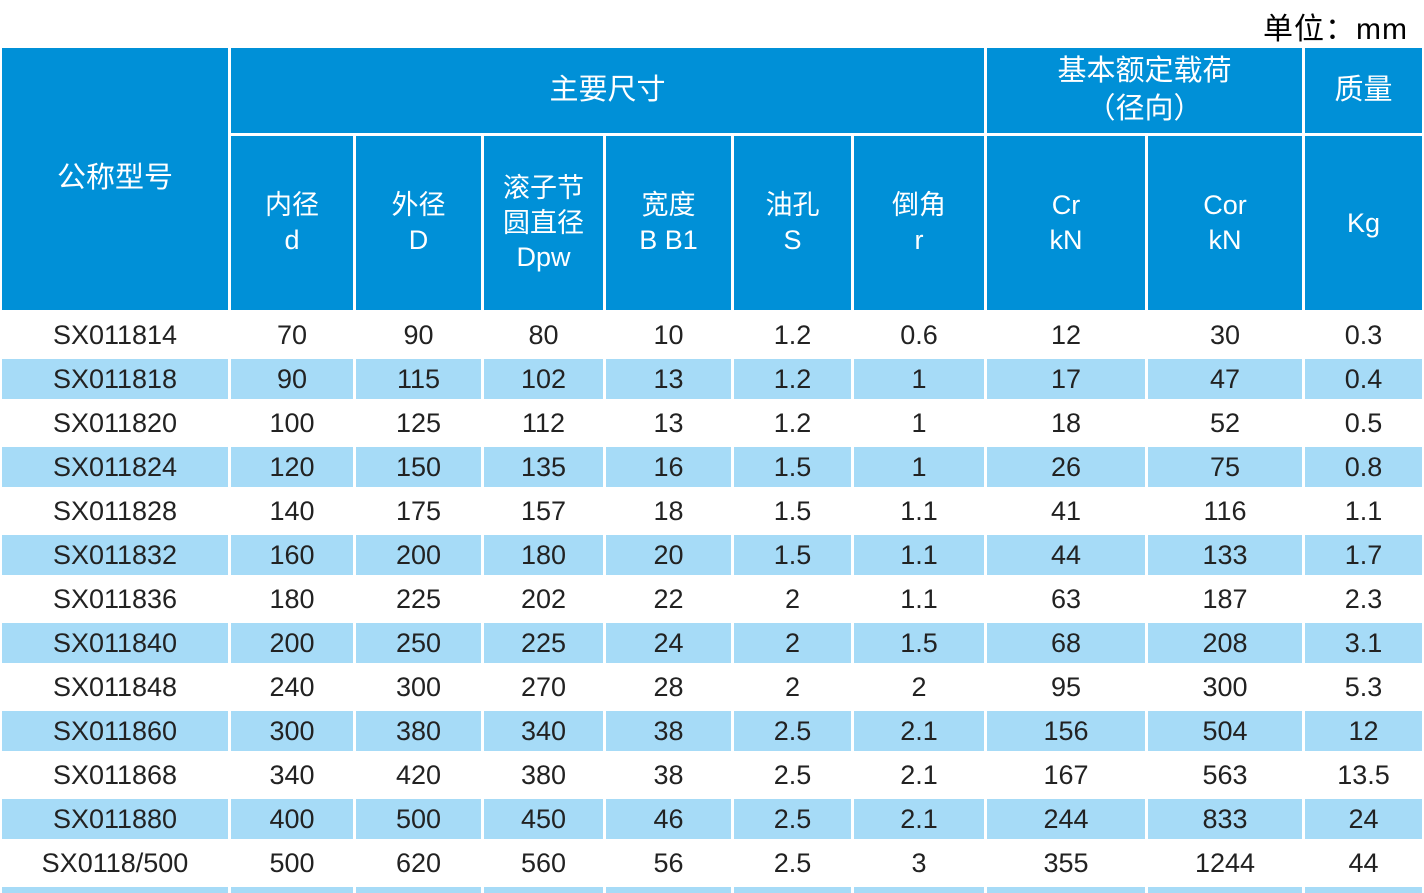 The height and width of the screenshot is (893, 1424). I want to click on cell-width: 24, so click(668, 643).